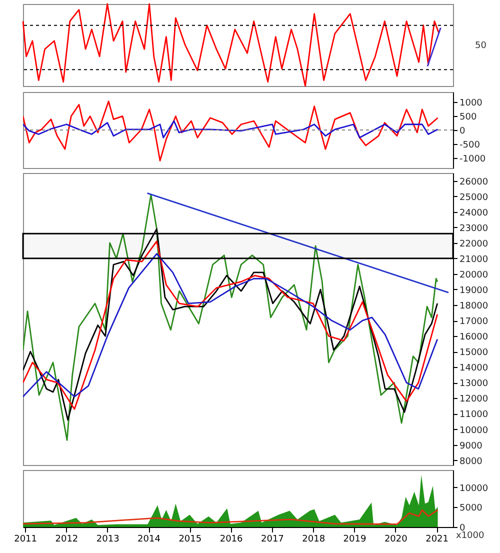  I want to click on y-tick-label: 19000, so click(474, 291).